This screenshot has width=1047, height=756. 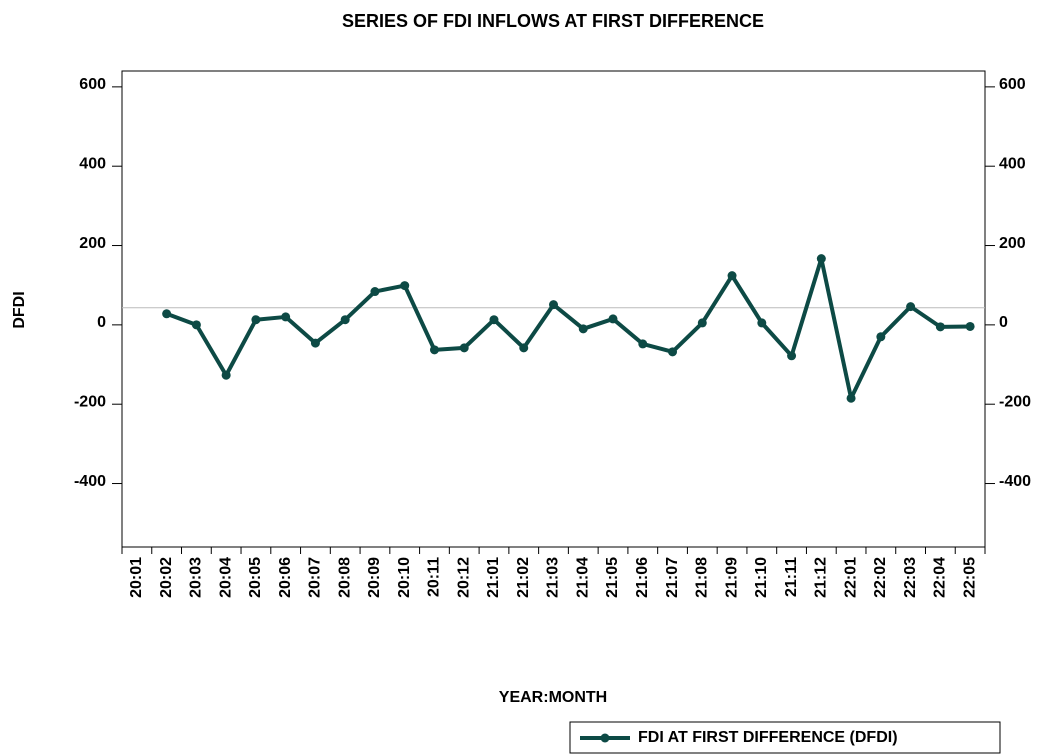 What do you see at coordinates (196, 577) in the screenshot?
I see `x-tick-label: 20:03` at bounding box center [196, 577].